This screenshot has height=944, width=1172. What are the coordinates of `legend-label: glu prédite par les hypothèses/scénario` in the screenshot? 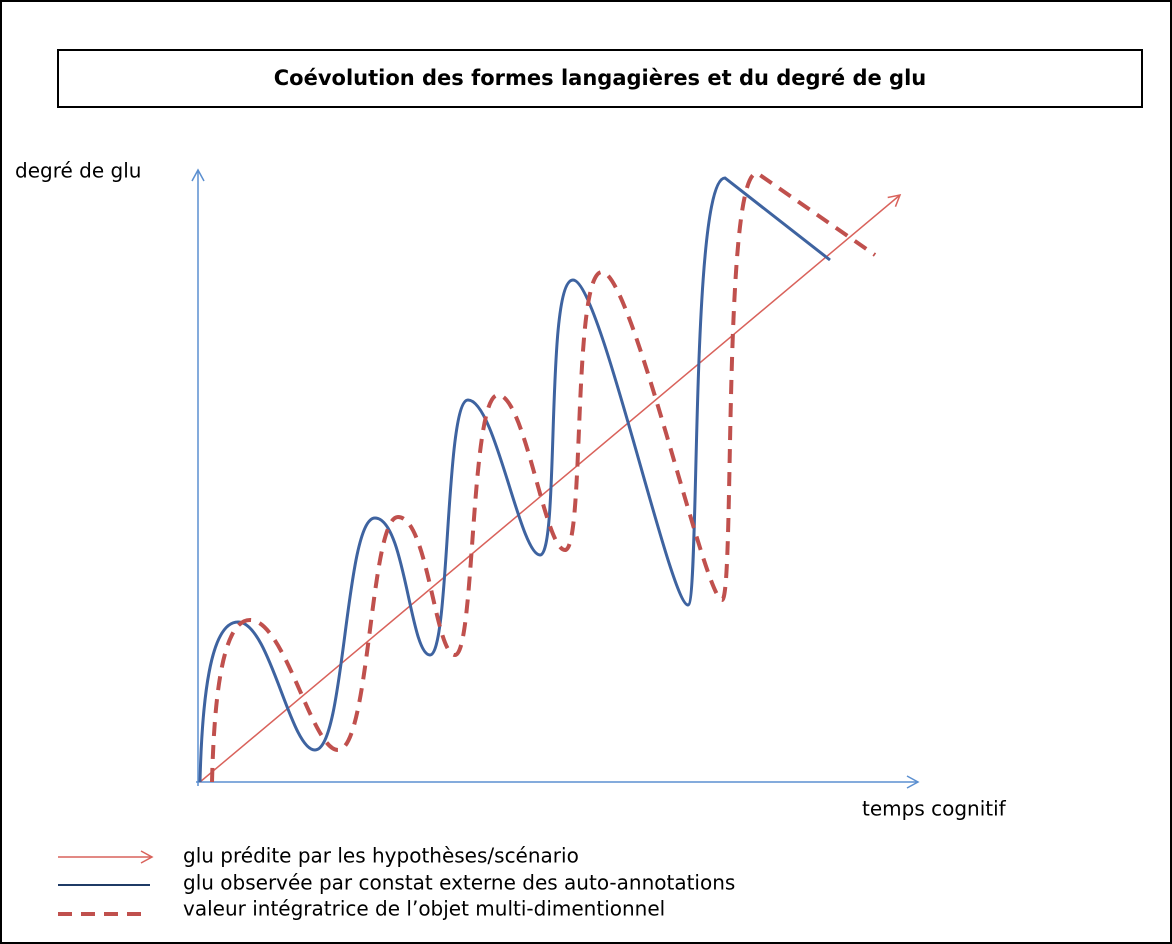 It's located at (381, 856).